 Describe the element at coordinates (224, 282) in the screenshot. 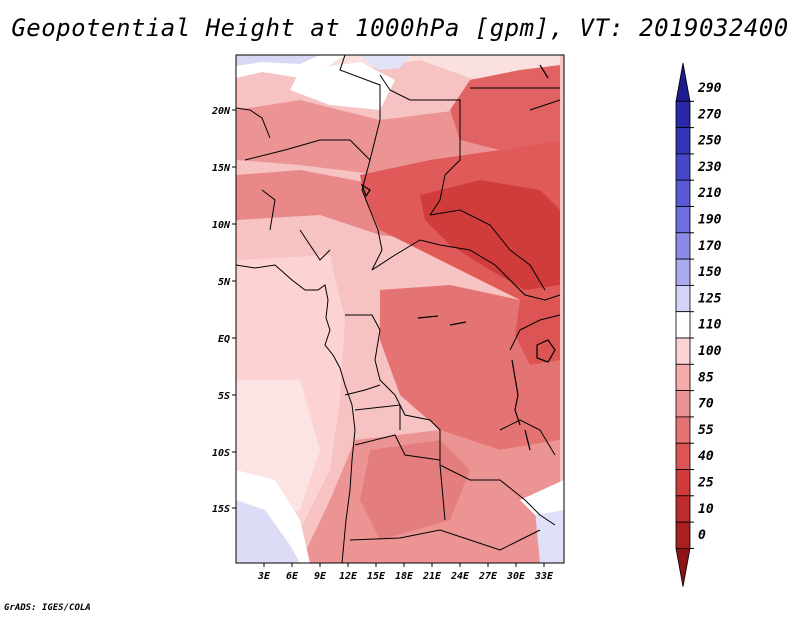

I see `lat-label: 5N` at that location.